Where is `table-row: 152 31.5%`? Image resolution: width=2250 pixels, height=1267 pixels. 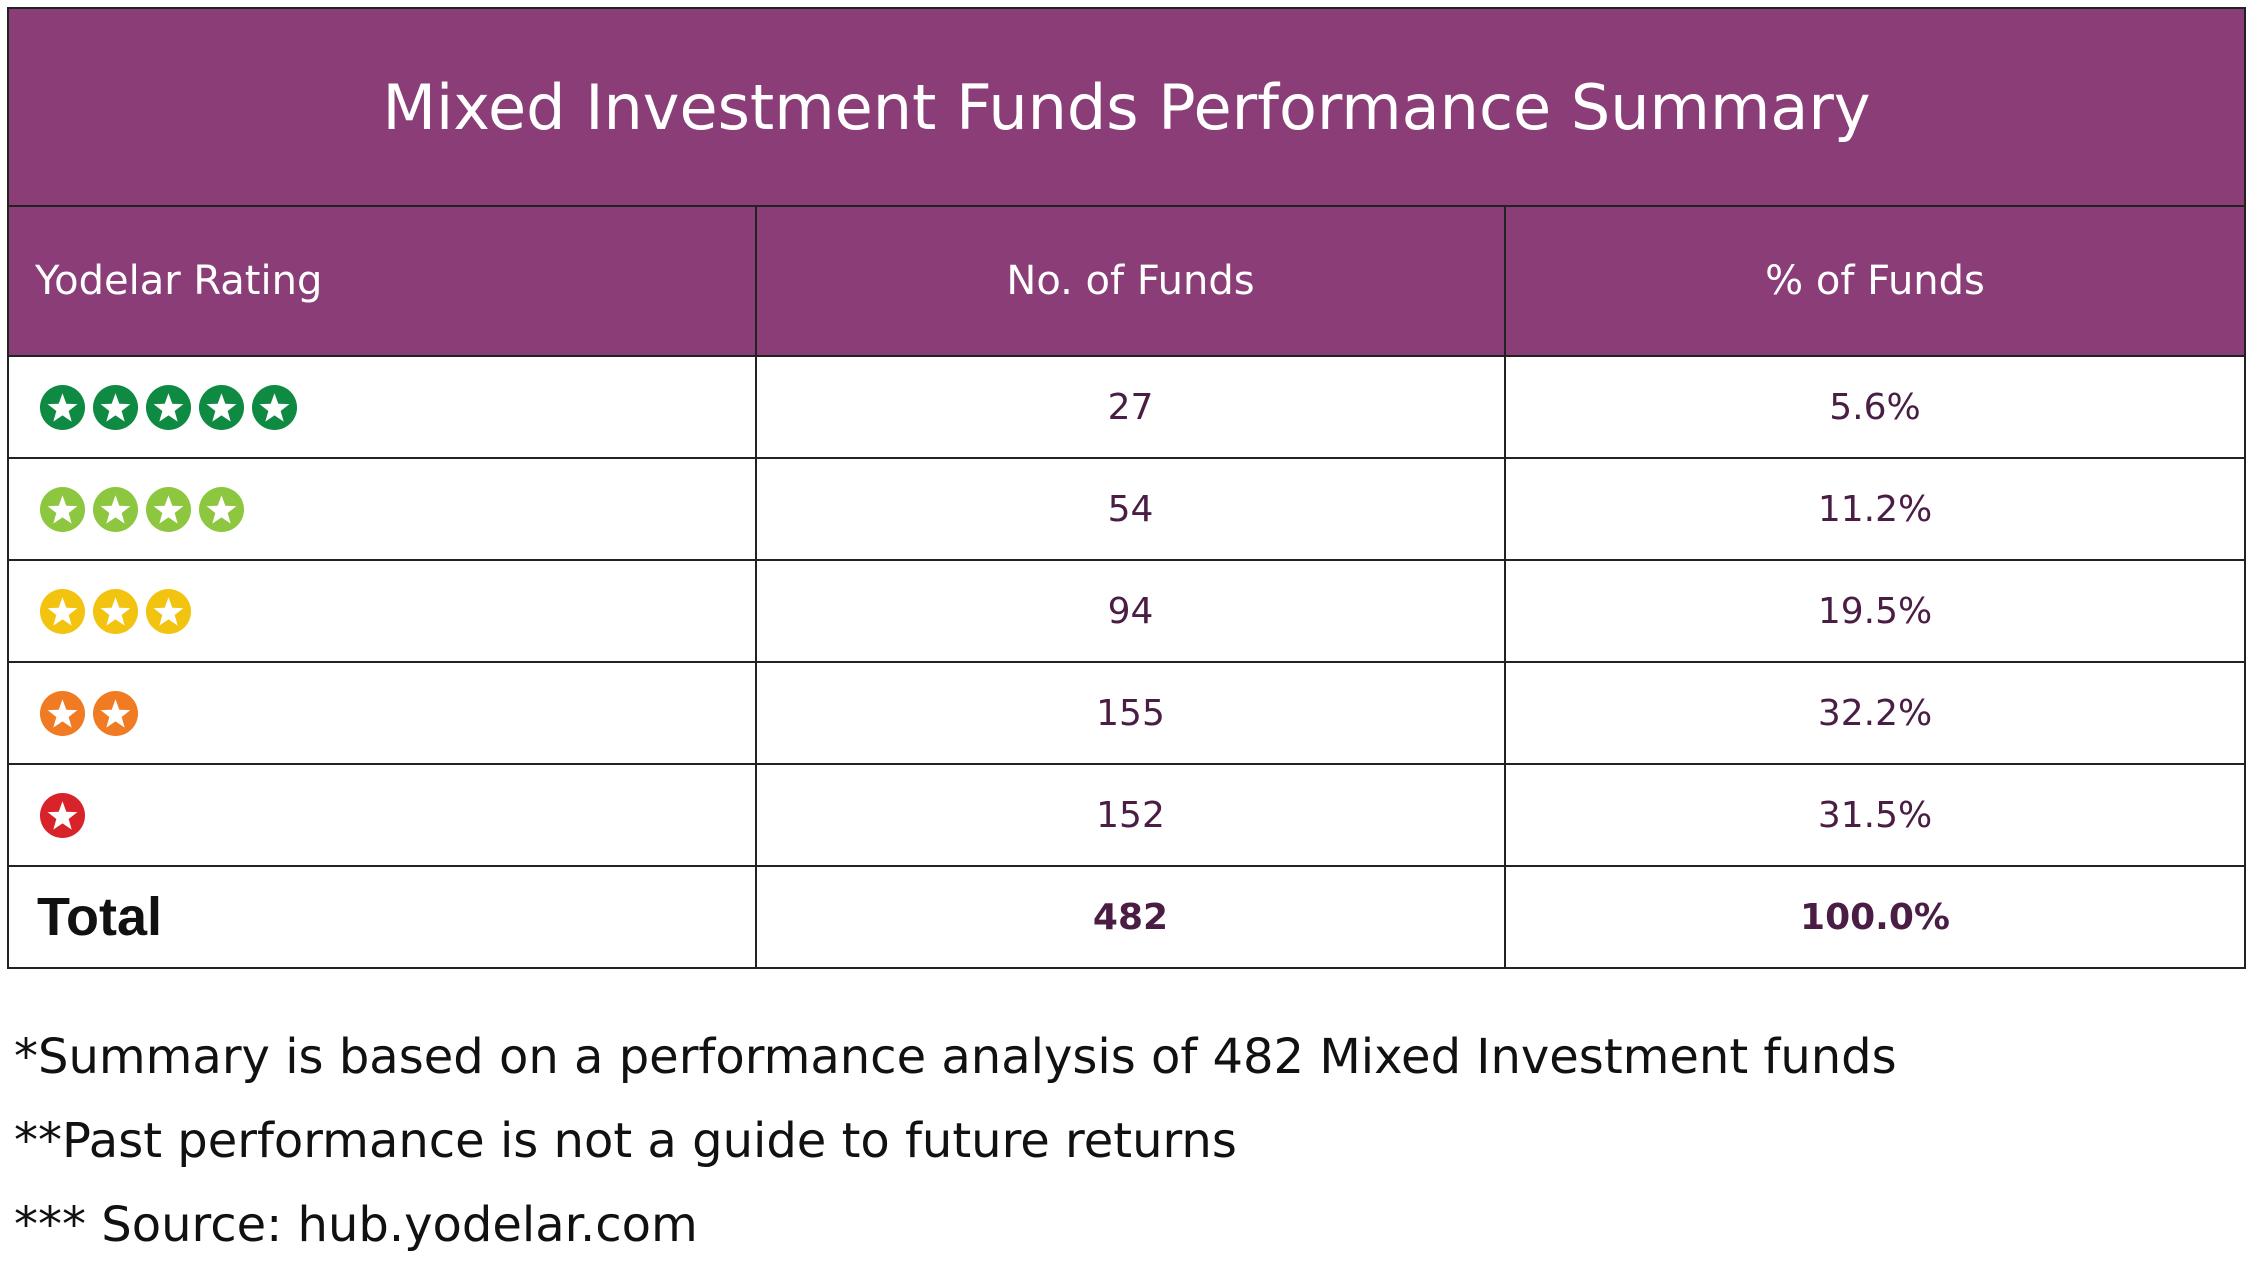
table-row: 152 31.5% is located at coordinates (1127, 815).